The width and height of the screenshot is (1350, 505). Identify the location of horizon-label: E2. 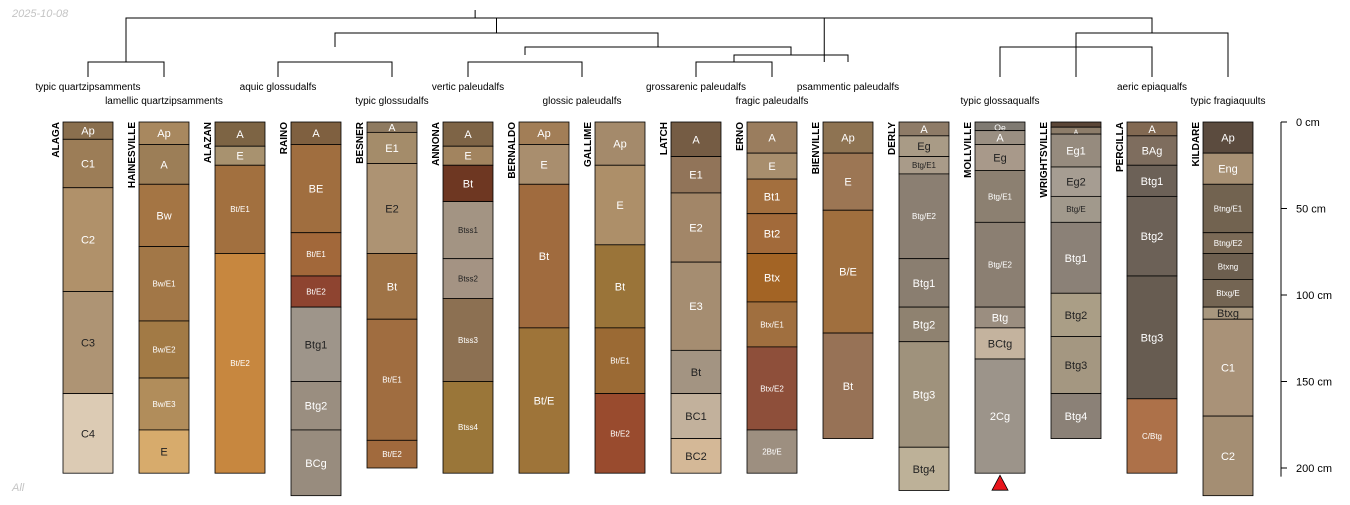
(391, 209).